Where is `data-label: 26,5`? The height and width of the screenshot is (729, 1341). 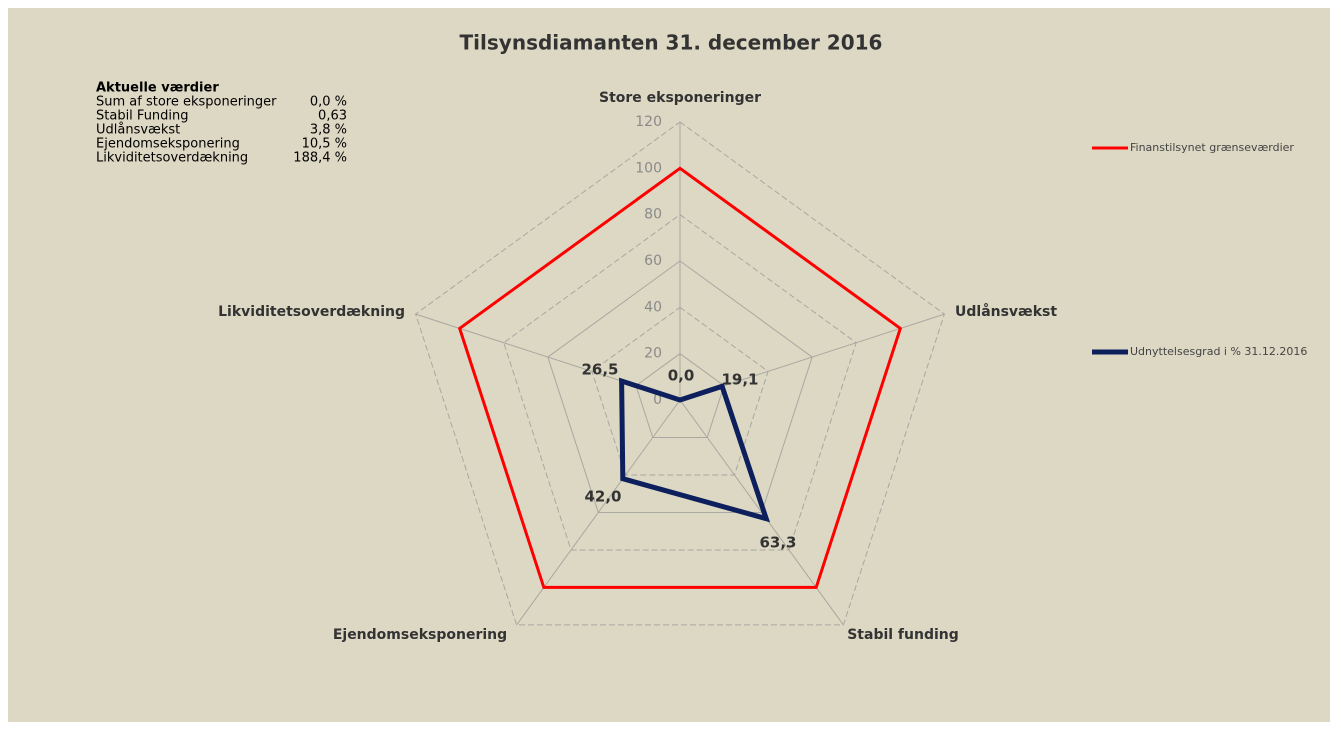 data-label: 26,5 is located at coordinates (599, 370).